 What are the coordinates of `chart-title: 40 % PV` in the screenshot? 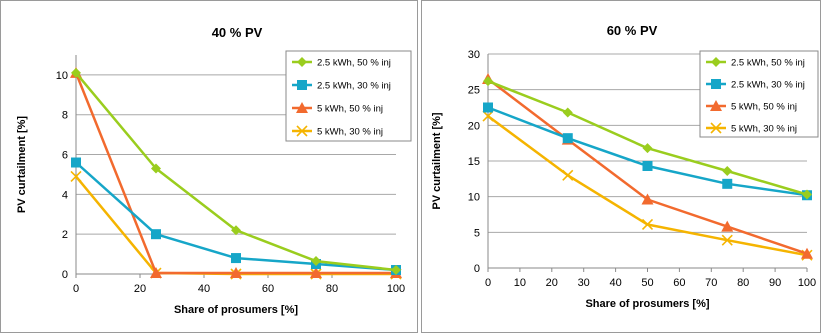 It's located at (237, 32).